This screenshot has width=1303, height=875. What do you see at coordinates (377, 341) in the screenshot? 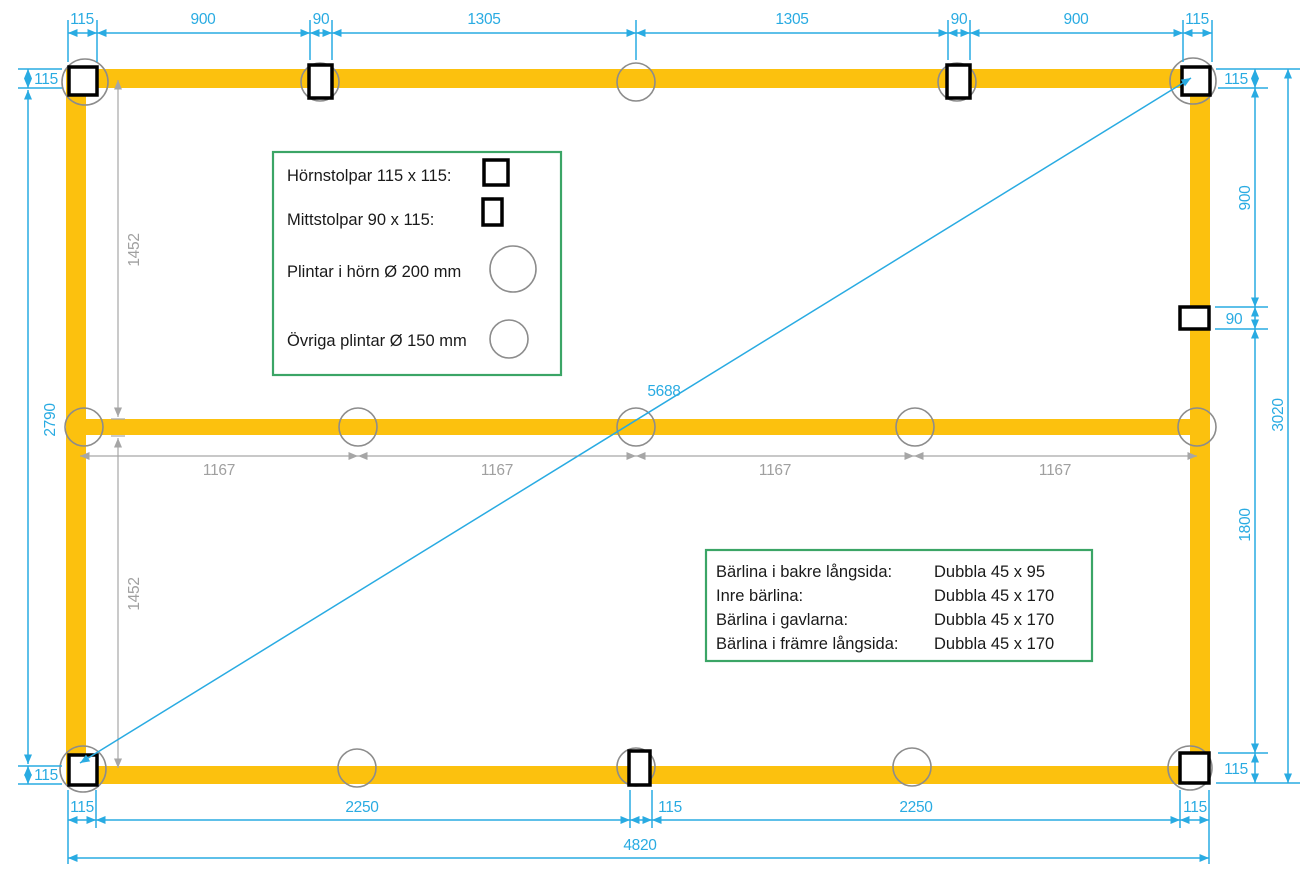
I see `legend-posts-item-4-label: Övriga plintar Ø 150 mm` at bounding box center [377, 341].